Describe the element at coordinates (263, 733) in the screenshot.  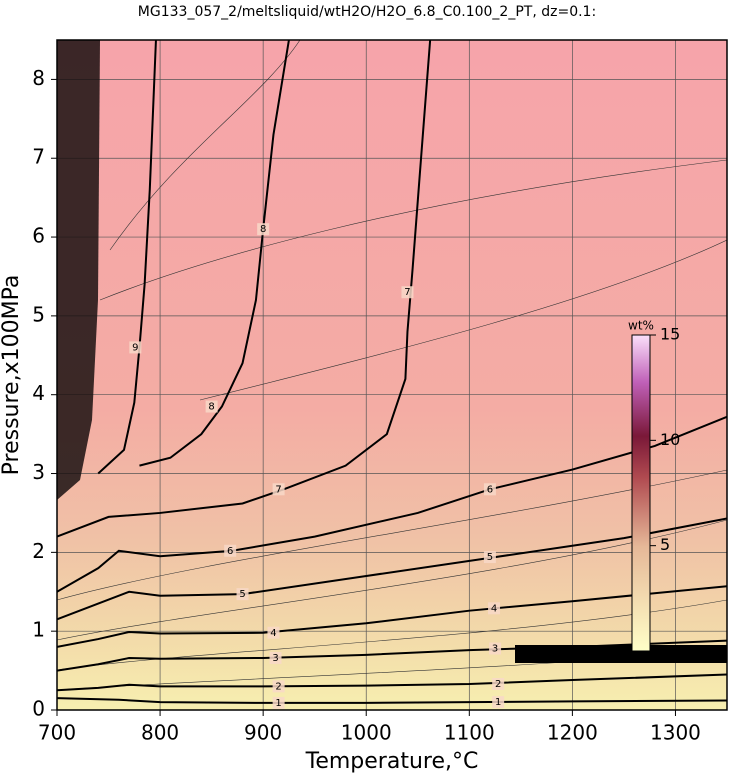
I see `x-tick-label: 900` at that location.